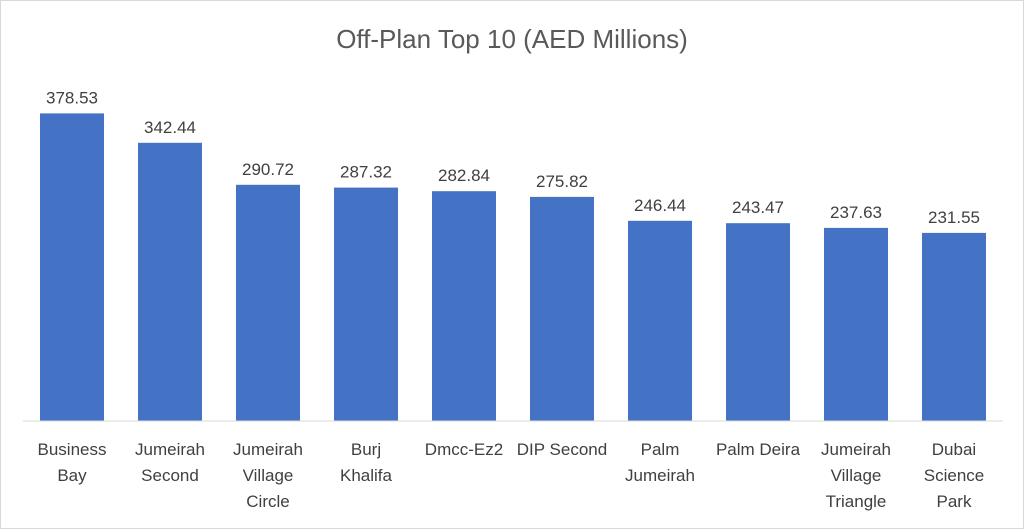 The image size is (1024, 529). Describe the element at coordinates (512, 39) in the screenshot. I see `chart-title: Off-Plan Top 10 (AED Millions)` at that location.